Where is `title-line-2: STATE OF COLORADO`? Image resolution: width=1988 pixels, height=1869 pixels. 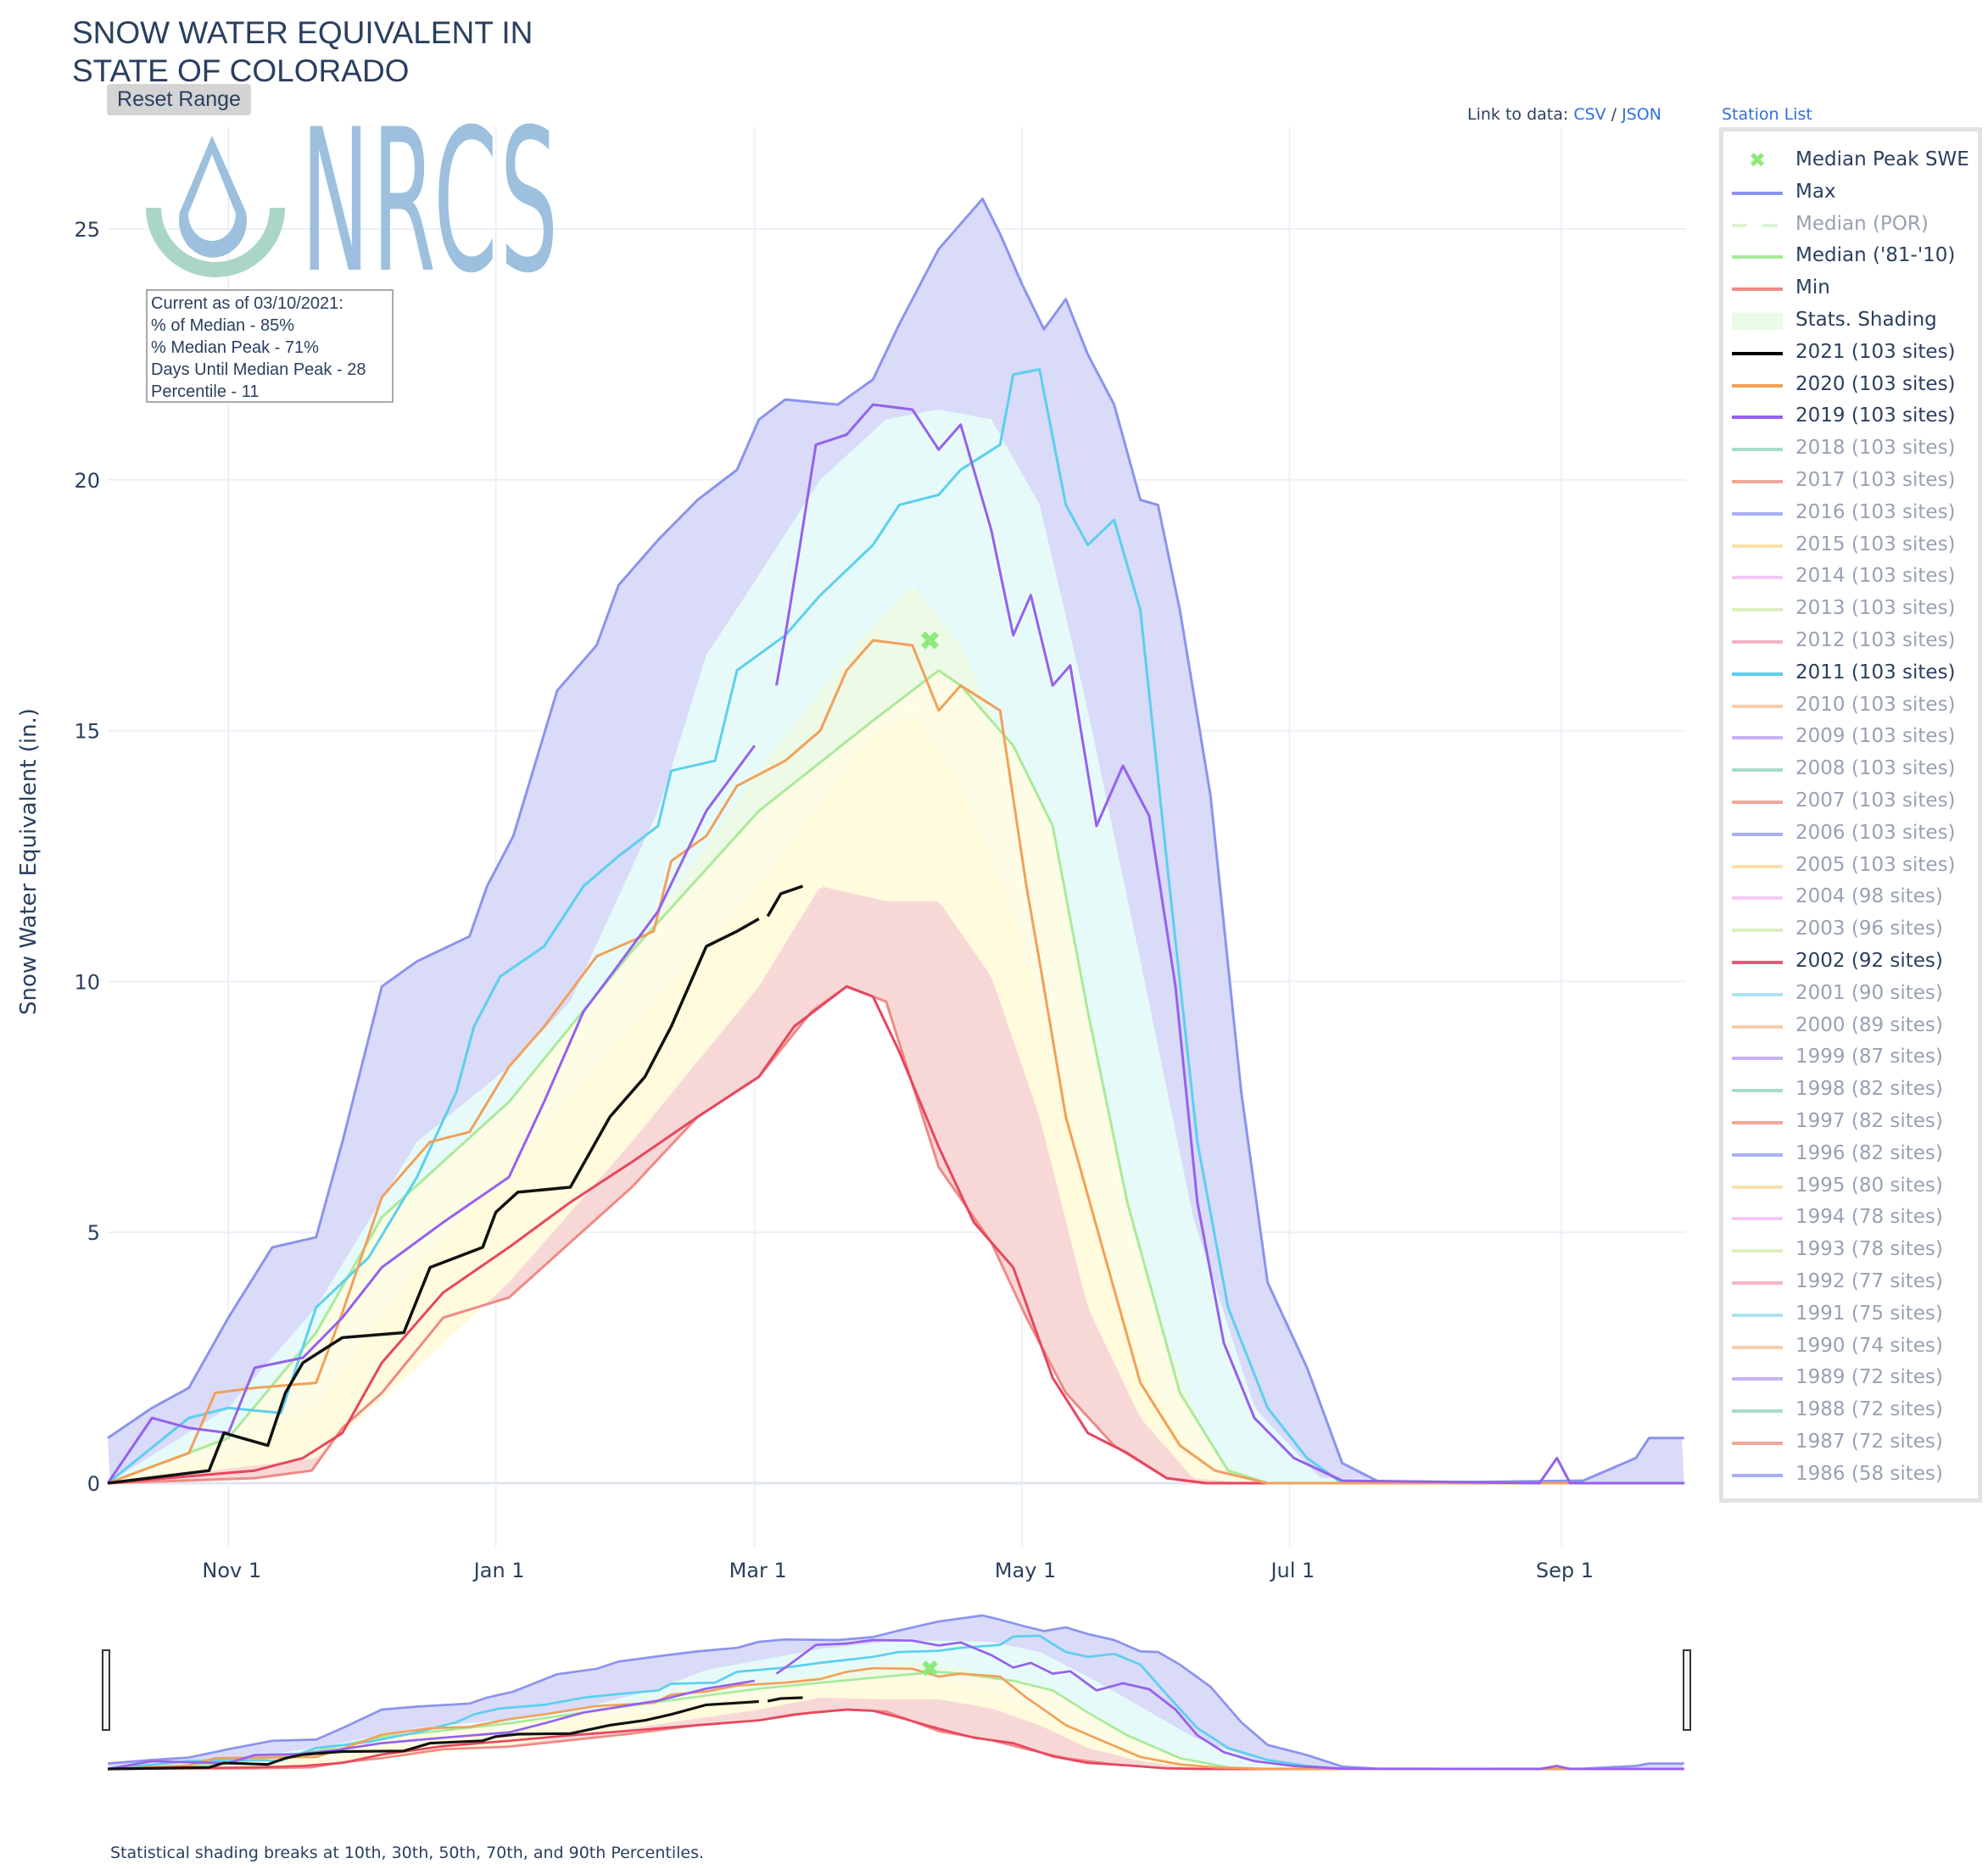 title-line-2: STATE OF COLORADO is located at coordinates (241, 70).